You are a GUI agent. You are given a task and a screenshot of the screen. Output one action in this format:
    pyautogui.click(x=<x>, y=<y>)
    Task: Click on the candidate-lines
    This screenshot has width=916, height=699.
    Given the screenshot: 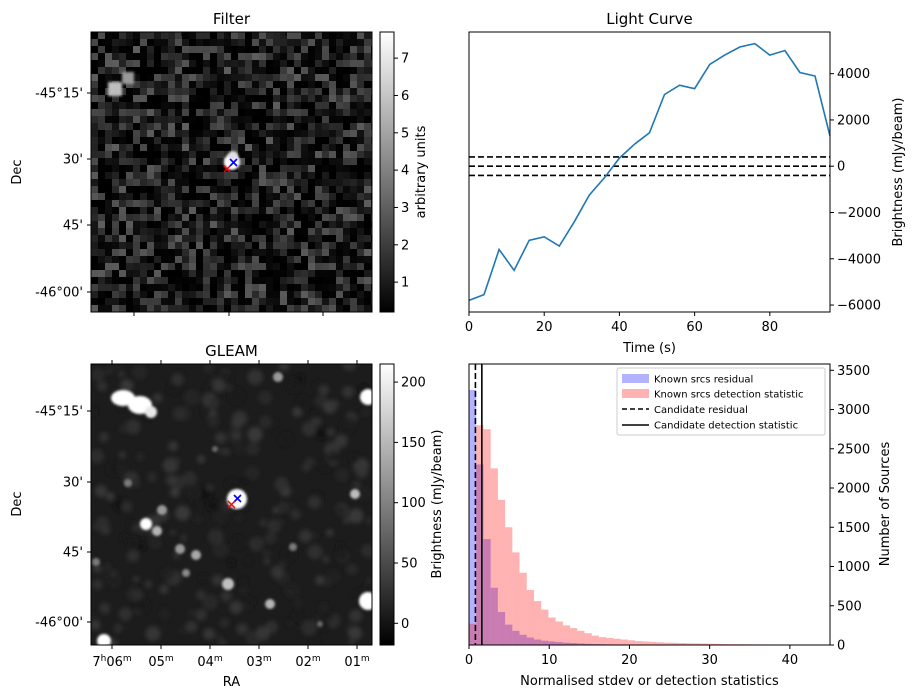 What is the action you would take?
    pyautogui.click(x=478, y=504)
    